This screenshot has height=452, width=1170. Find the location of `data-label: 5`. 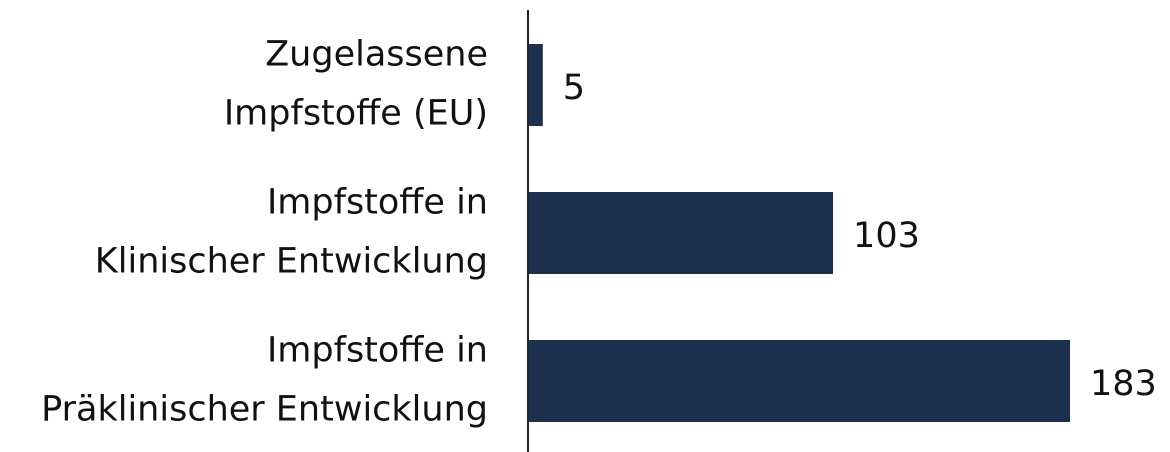

data-label: 5 is located at coordinates (574, 88).